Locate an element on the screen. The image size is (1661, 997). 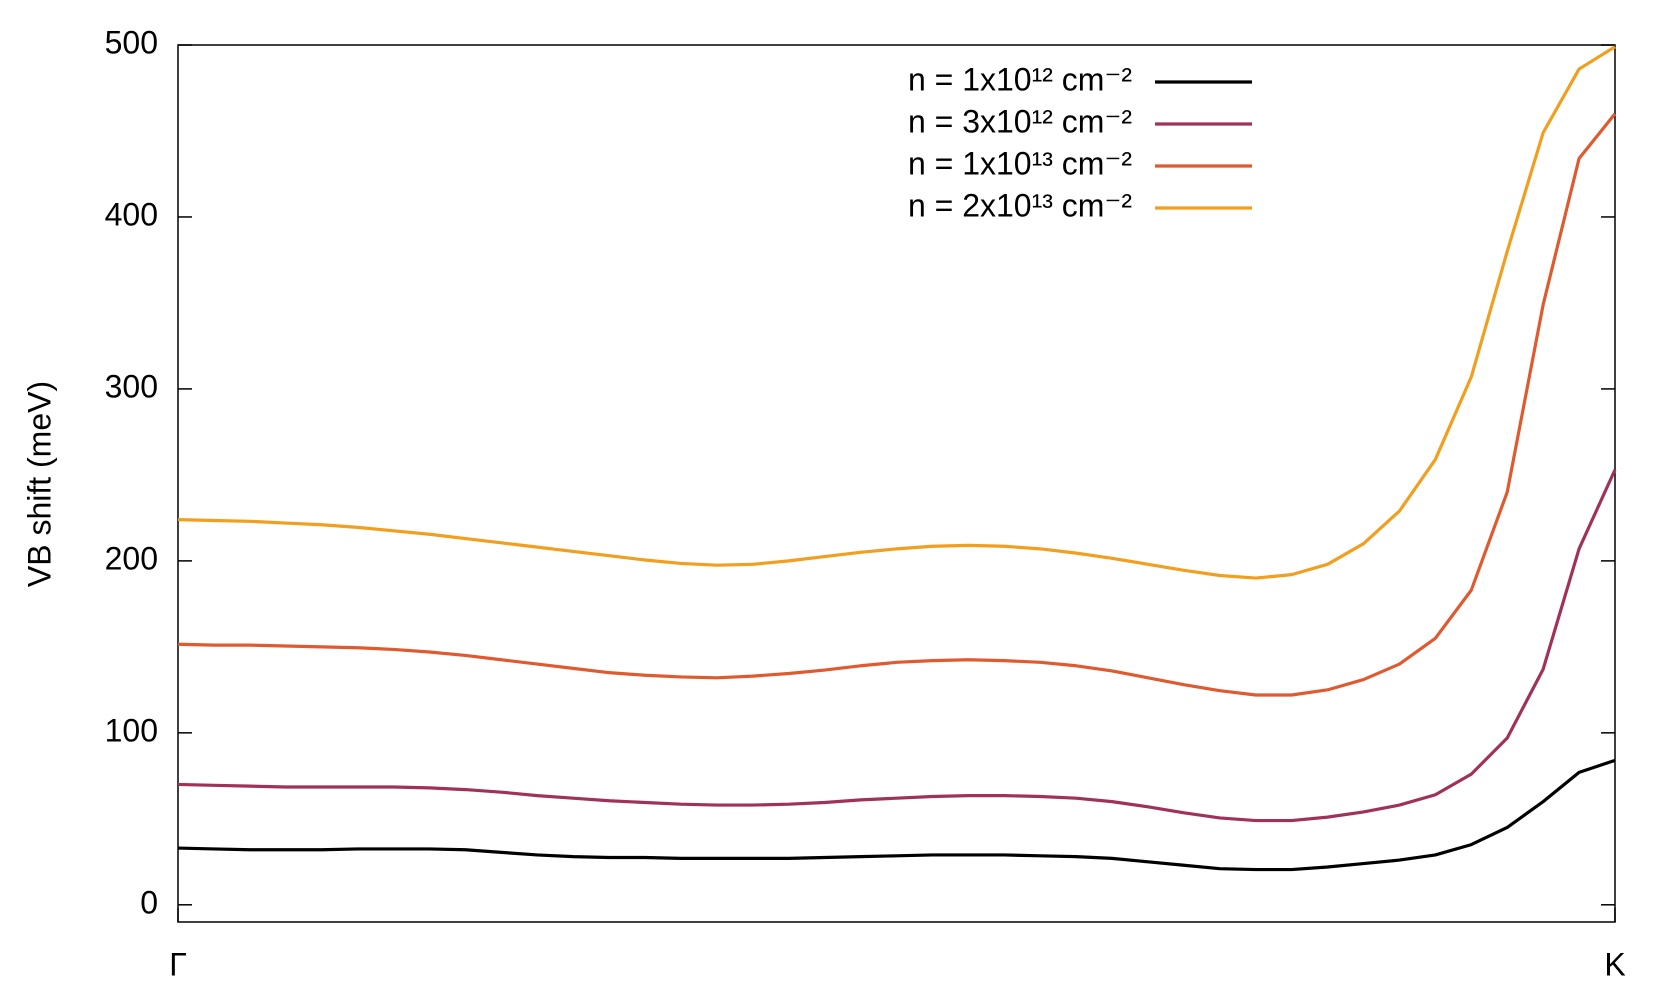
legend-label: n = 1x10¹³ cm⁻² is located at coordinates (1020, 163).